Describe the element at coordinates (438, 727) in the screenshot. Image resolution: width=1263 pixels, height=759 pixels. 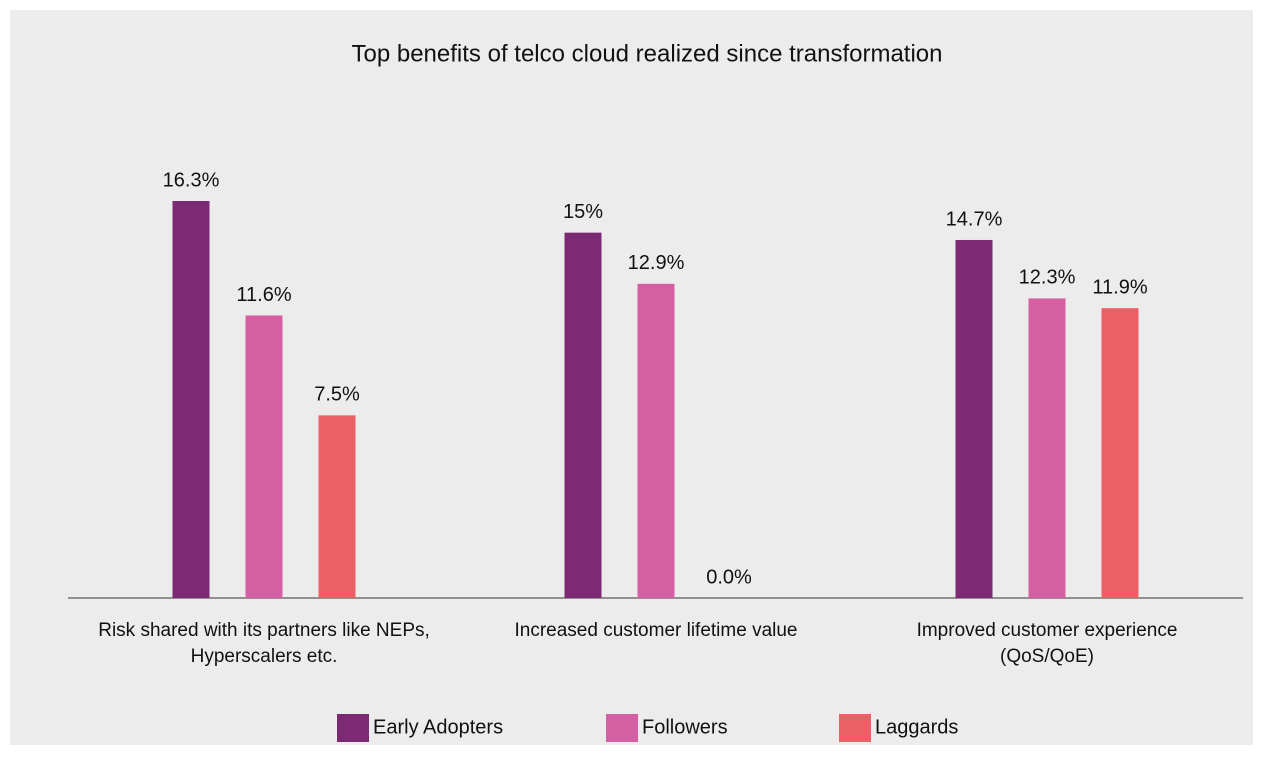
I see `legend-label: Early Adopters` at that location.